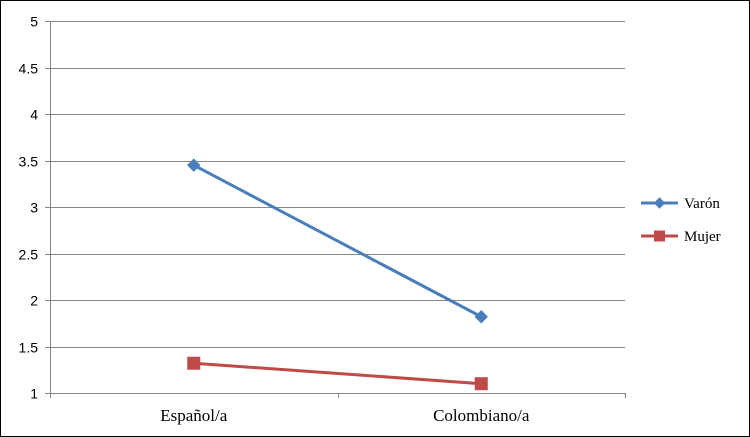 The image size is (750, 437). What do you see at coordinates (29, 348) in the screenshot?
I see `y-tick-label: 1.5` at bounding box center [29, 348].